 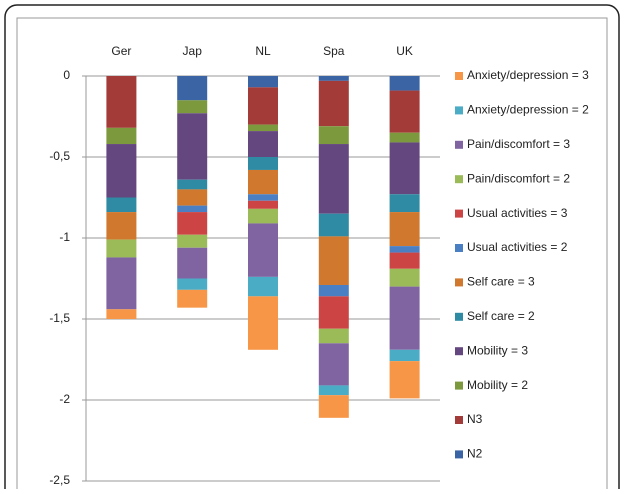 What do you see at coordinates (497, 350) in the screenshot?
I see `legend-label: Mobility = 3` at bounding box center [497, 350].